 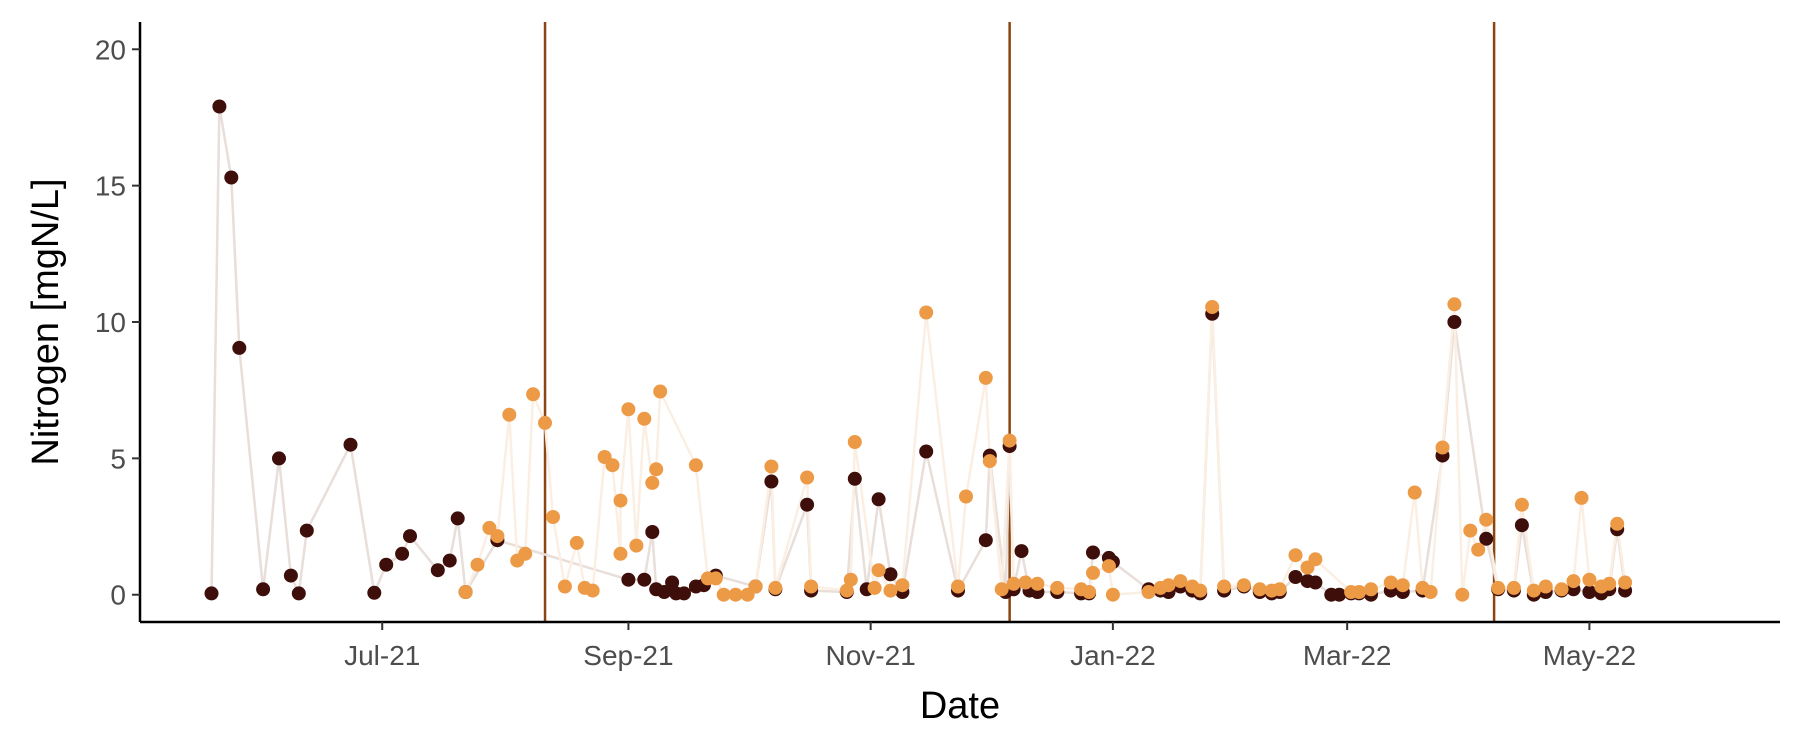 I want to click on y-axis-title: Nitrogen [mgN/L], so click(x=46, y=321).